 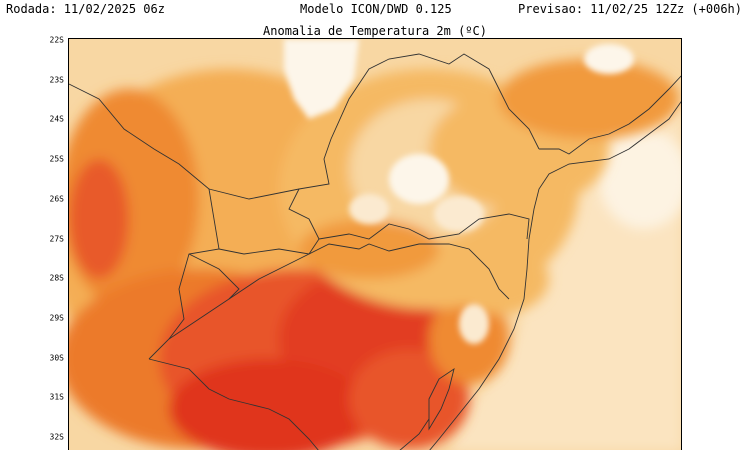 What do you see at coordinates (56, 278) in the screenshot?
I see `latitude-tick-label: 28S` at bounding box center [56, 278].